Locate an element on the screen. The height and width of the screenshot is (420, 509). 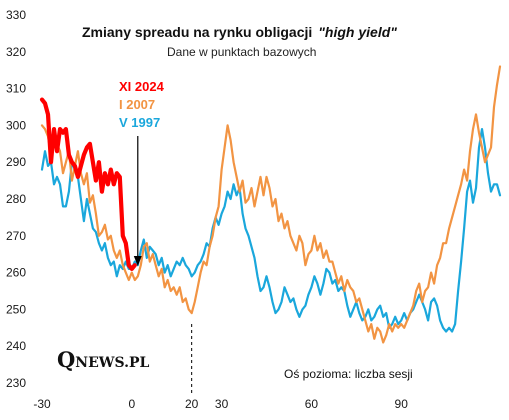
y-tick-label: 270 is located at coordinates (16, 236).